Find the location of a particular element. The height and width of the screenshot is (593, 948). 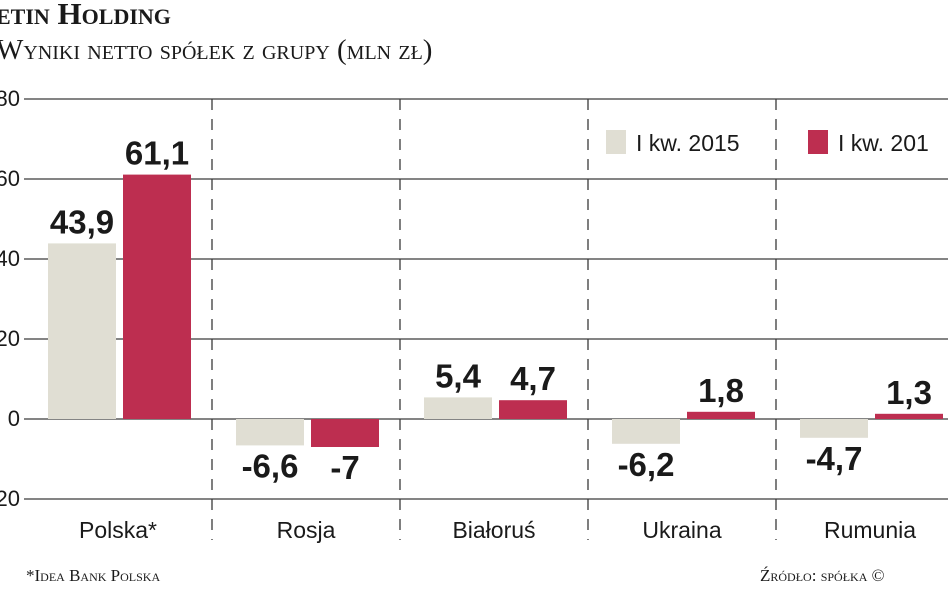

data-label: 5,4 is located at coordinates (458, 375).